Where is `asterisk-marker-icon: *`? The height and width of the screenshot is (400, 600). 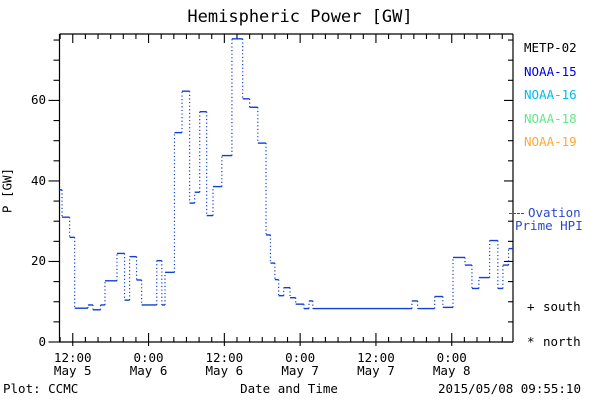 asterisk-marker-icon: * is located at coordinates (531, 341).